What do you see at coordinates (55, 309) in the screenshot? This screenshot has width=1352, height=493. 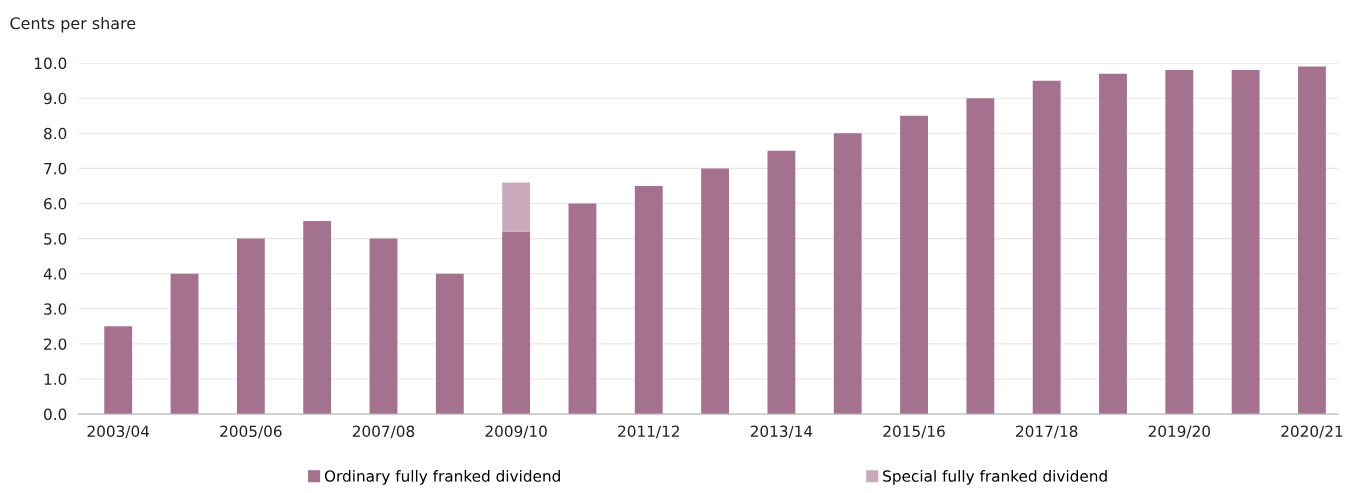 I see `y-tick-label: 3.0` at bounding box center [55, 309].